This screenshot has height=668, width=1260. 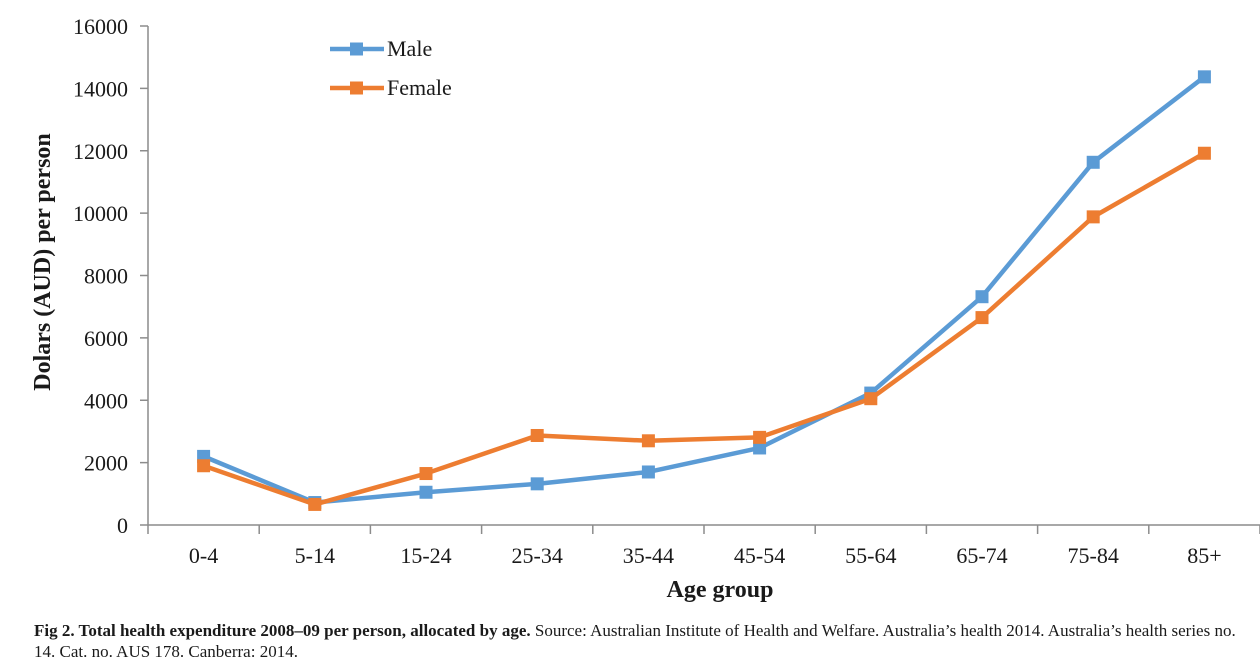 What do you see at coordinates (203, 555) in the screenshot?
I see `x-tick-label: 0-4` at bounding box center [203, 555].